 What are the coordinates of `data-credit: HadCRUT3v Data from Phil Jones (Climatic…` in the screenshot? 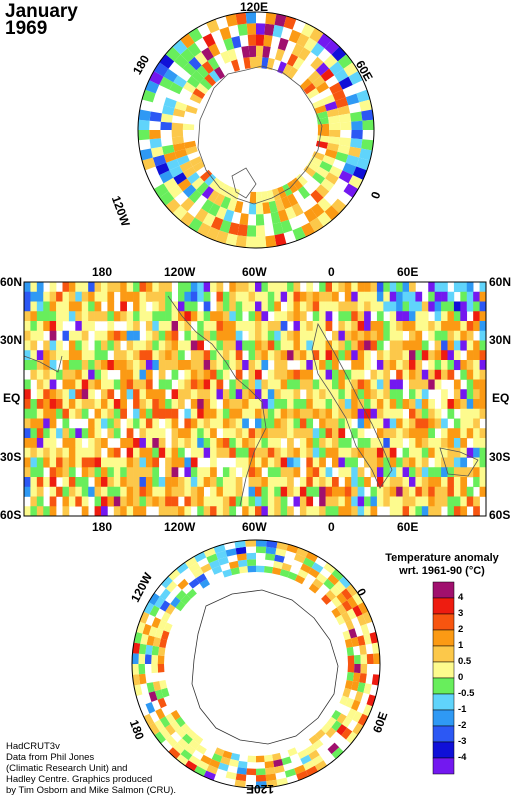 It's located at (91, 768).